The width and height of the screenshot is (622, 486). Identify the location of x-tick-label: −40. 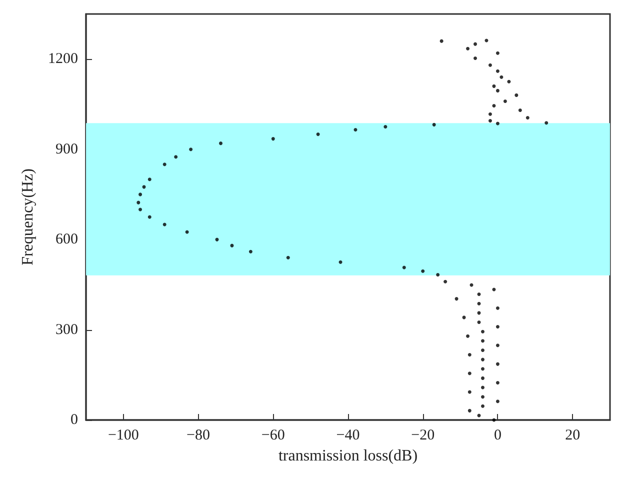
(348, 436).